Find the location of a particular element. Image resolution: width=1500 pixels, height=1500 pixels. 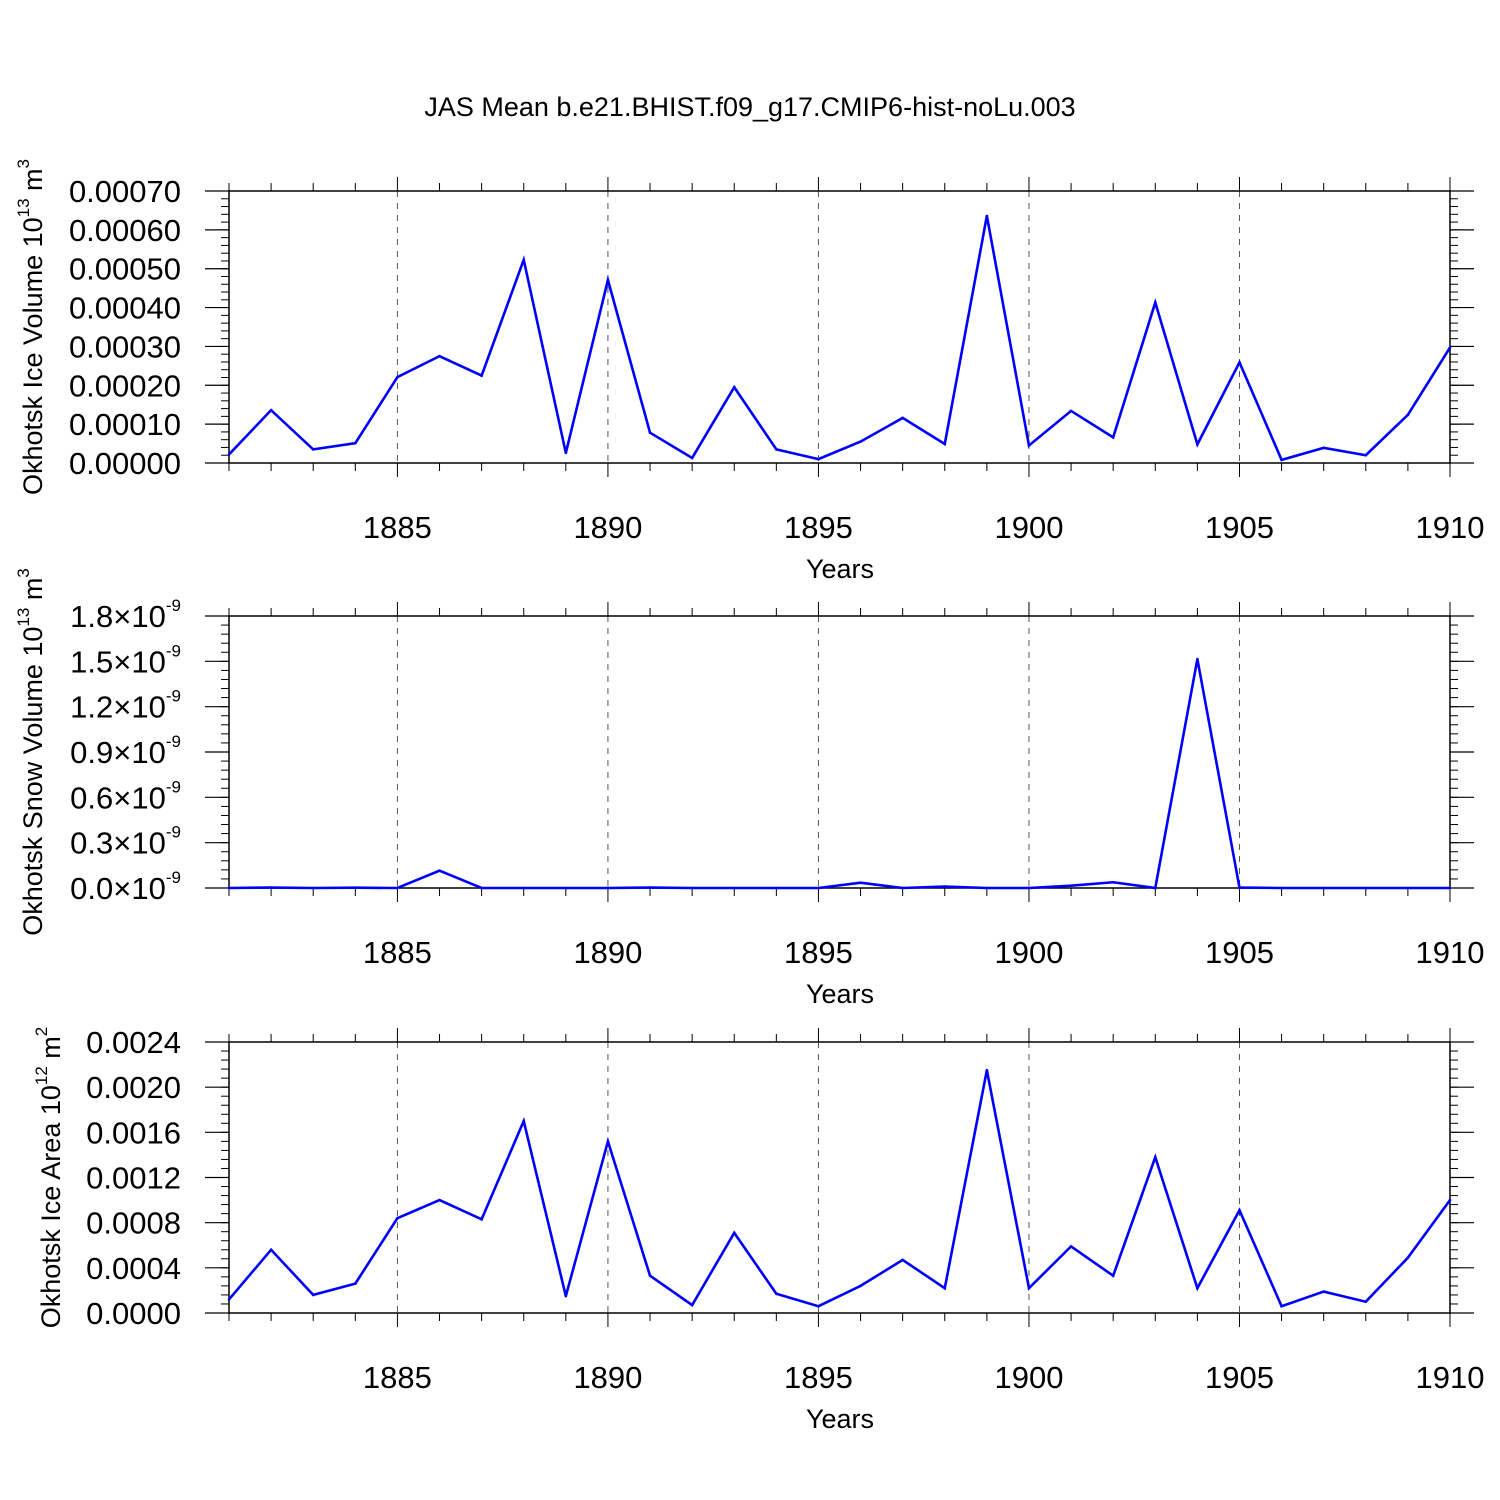

snow-volume-x-tick-label: 1900 is located at coordinates (1028, 952).